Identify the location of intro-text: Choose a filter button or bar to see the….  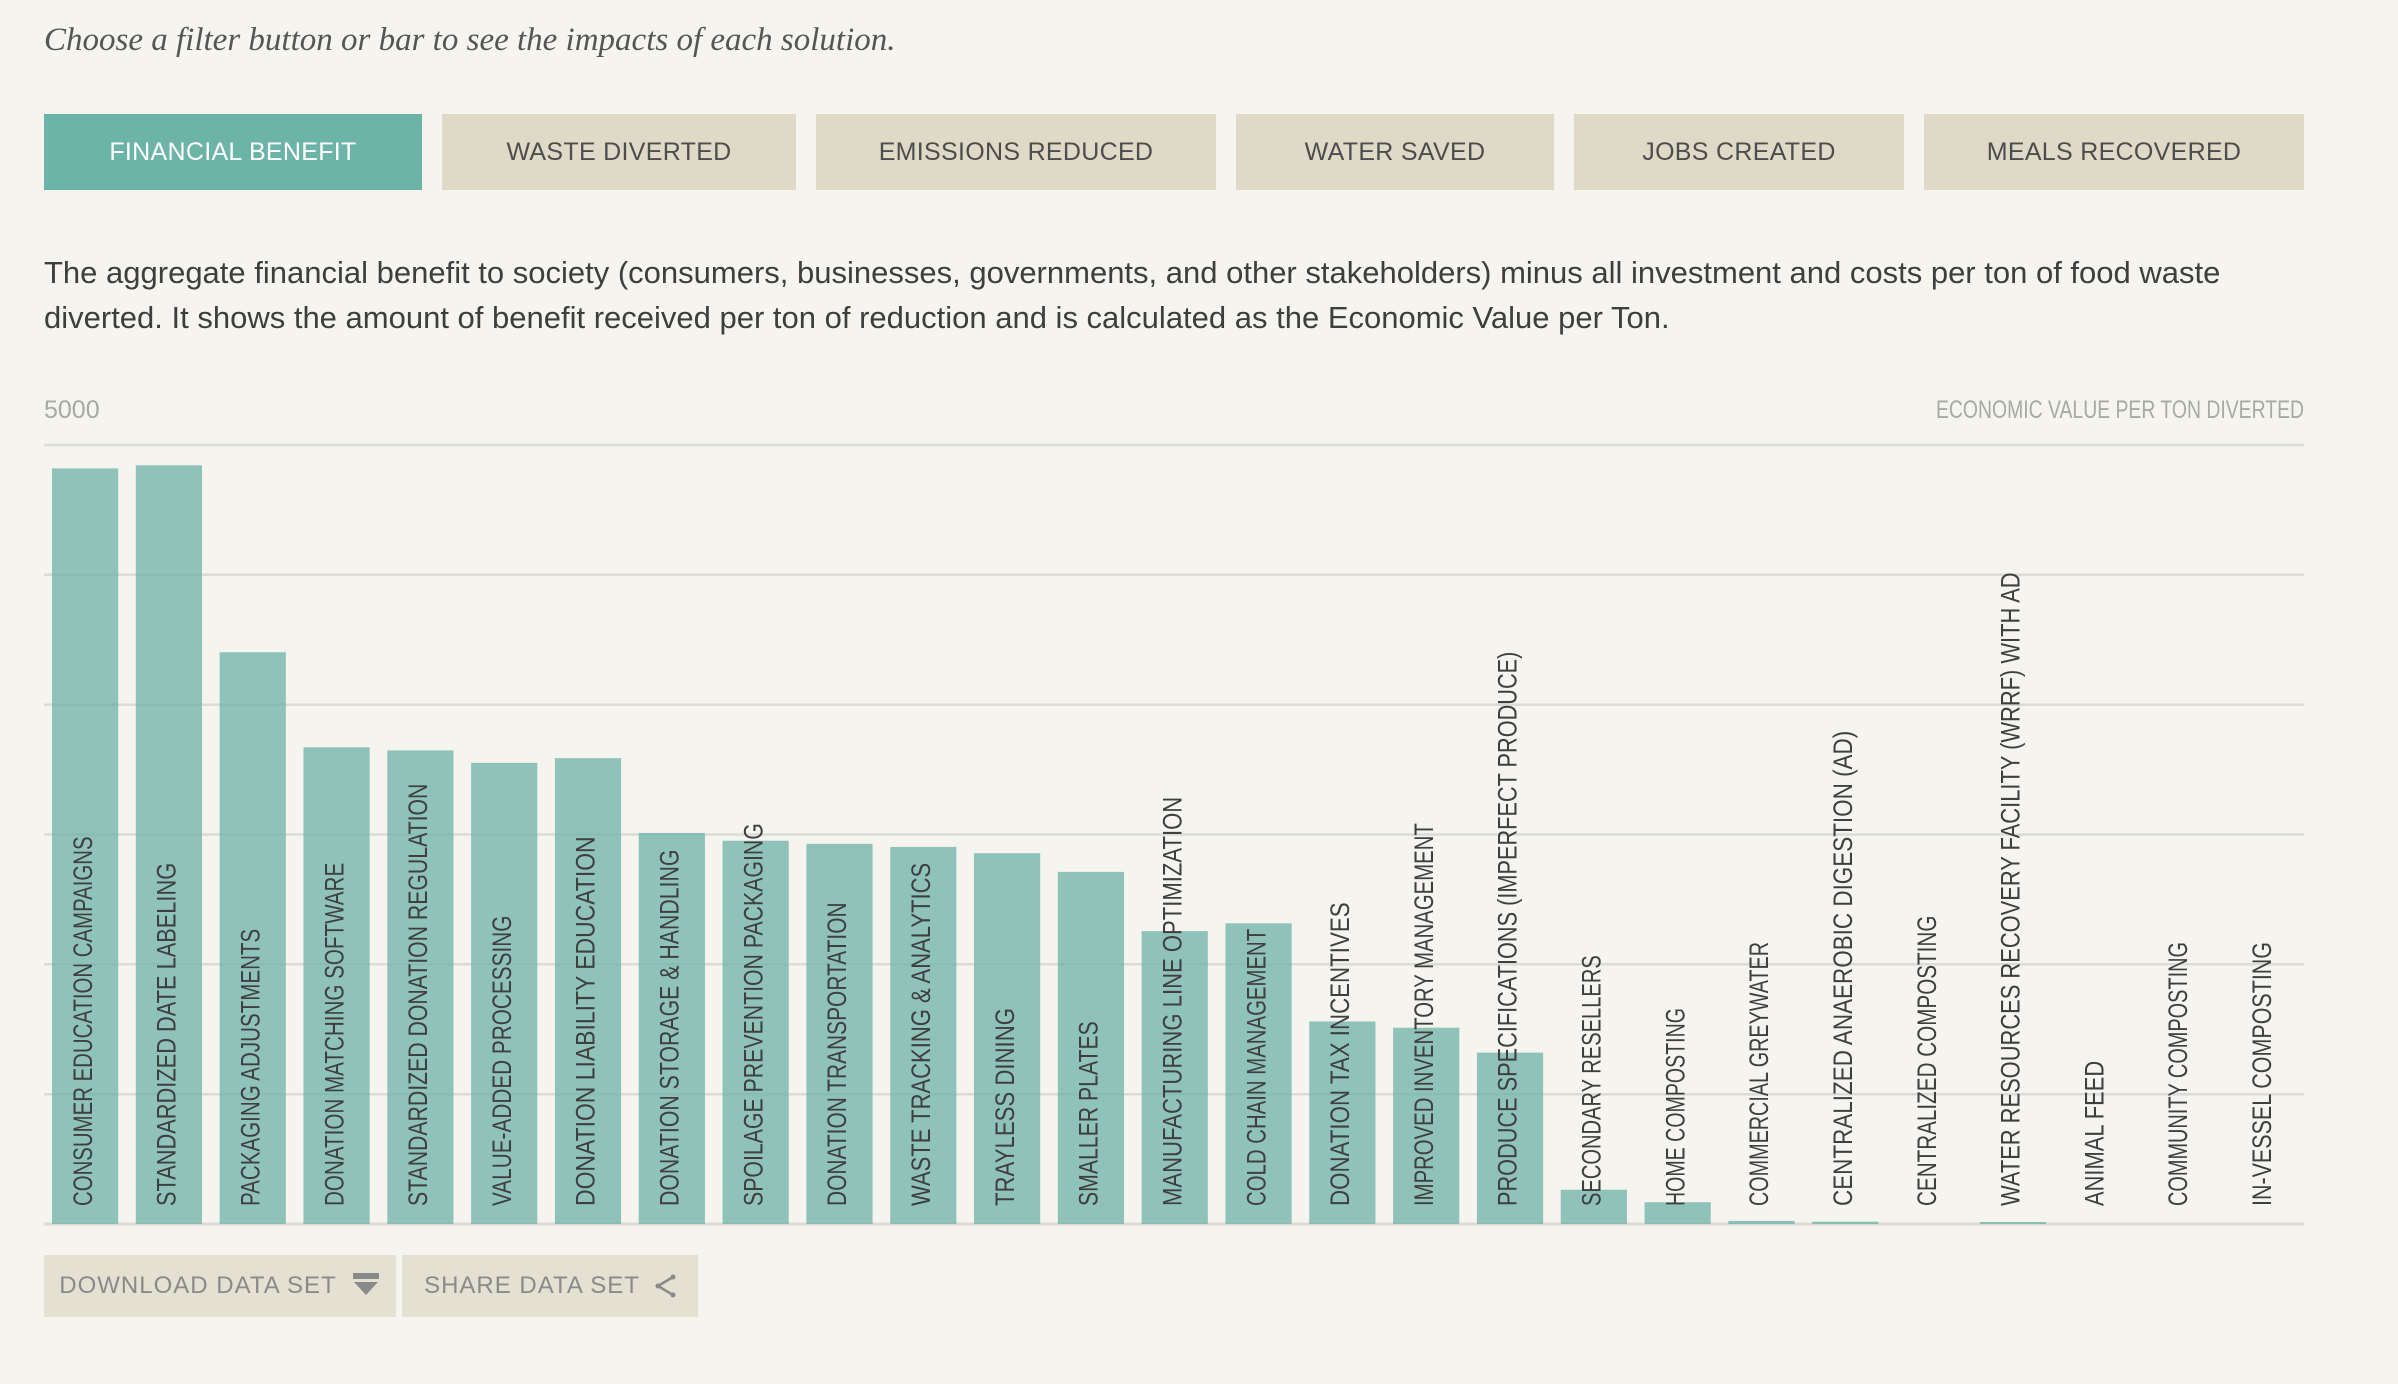
(470, 40).